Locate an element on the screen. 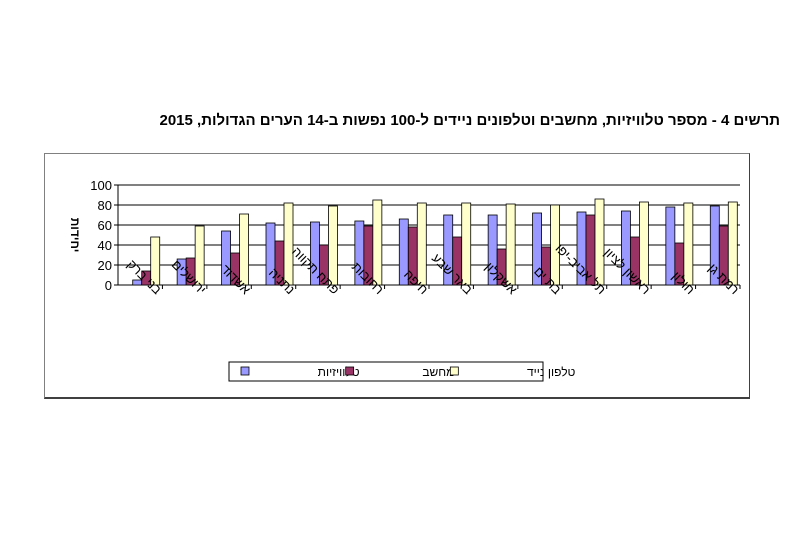 Image resolution: width=800 pixels, height=533 pixels. y-tick-label: 100 is located at coordinates (101, 185).